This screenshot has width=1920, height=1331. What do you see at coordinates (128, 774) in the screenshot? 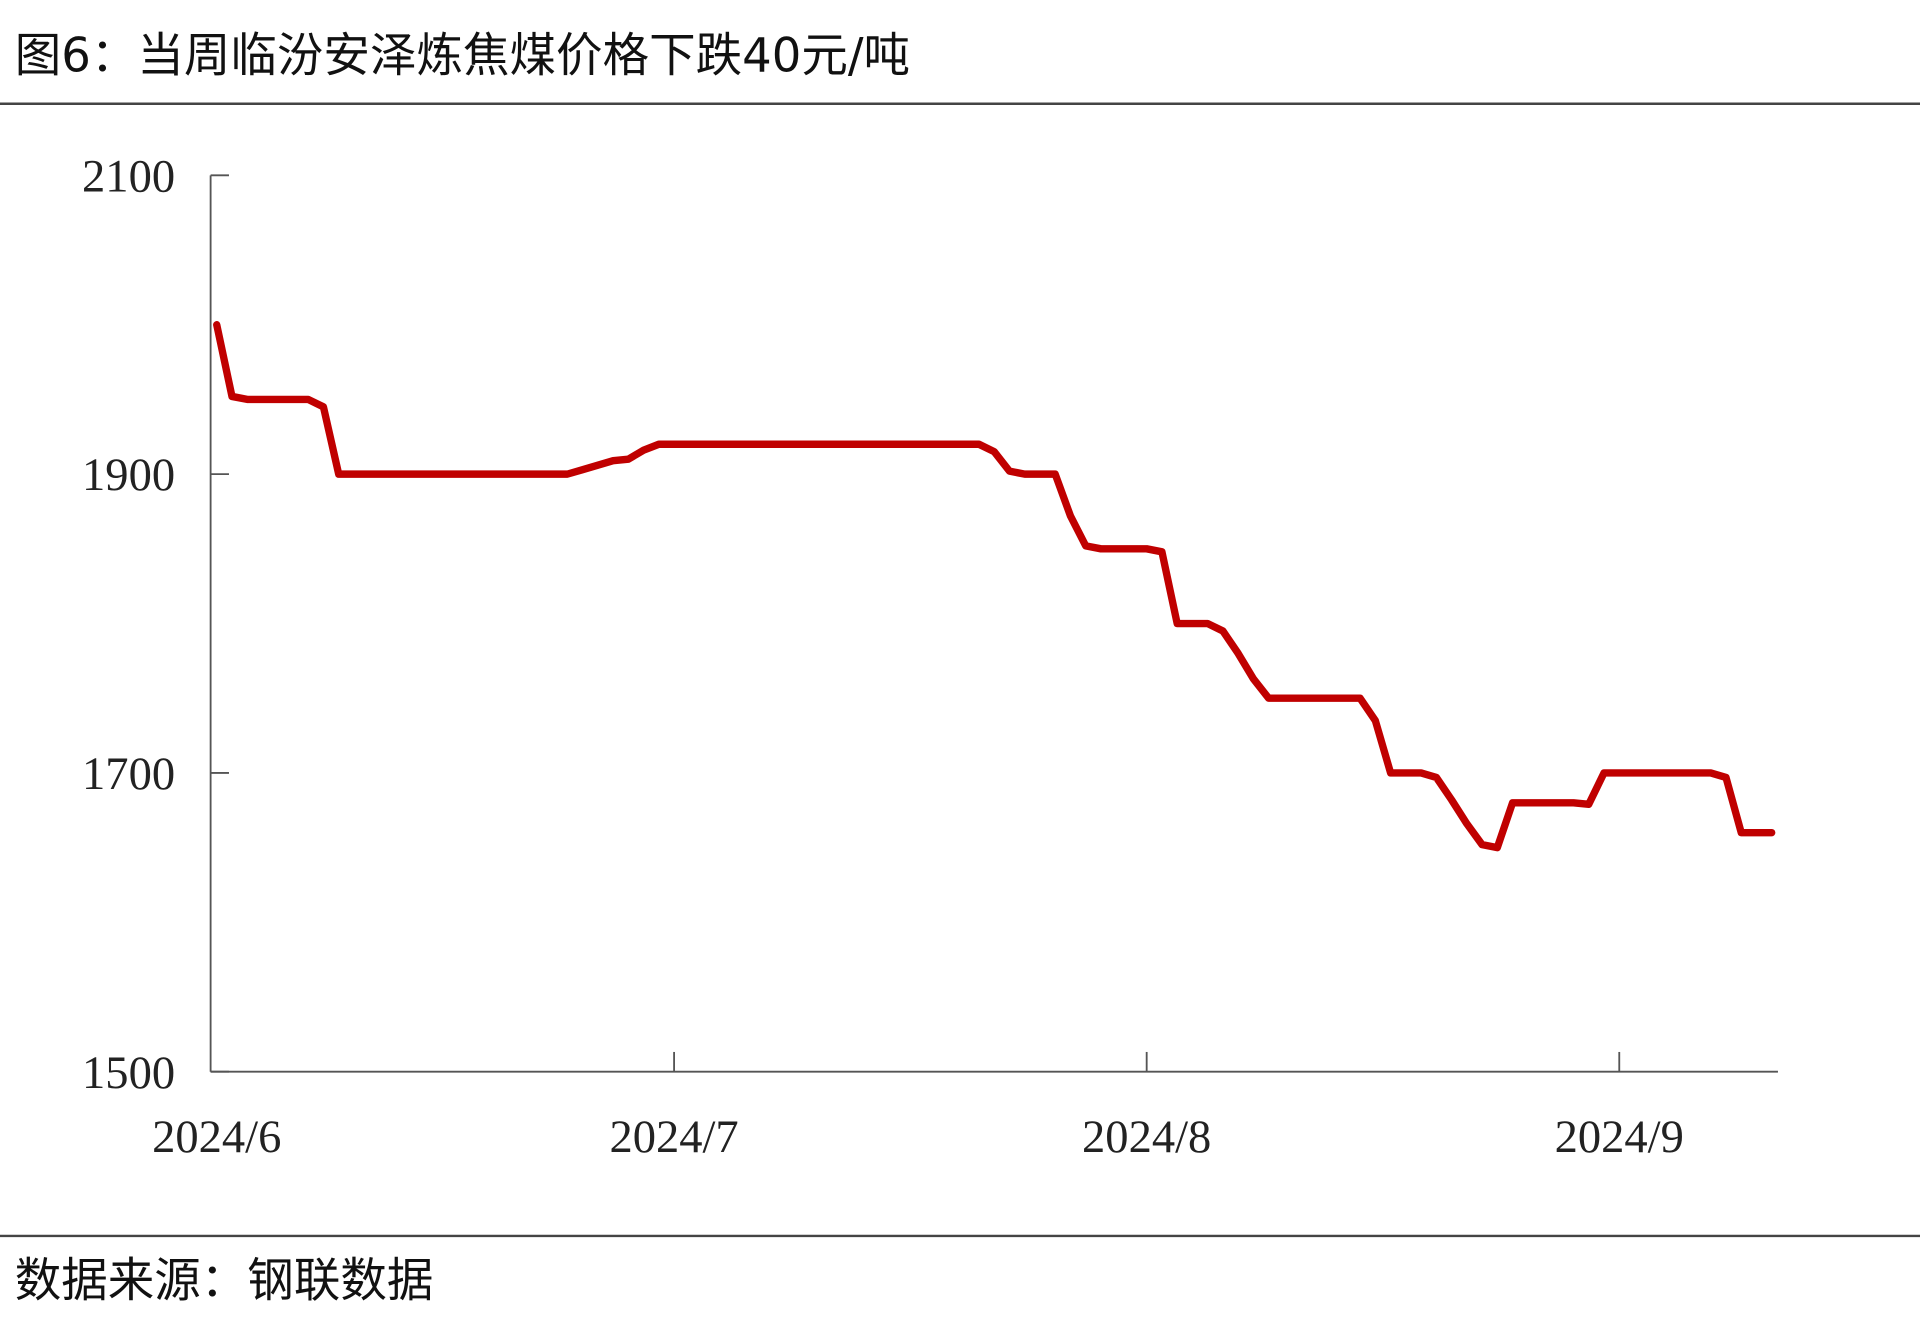
I see `y-tick-label: 1700` at bounding box center [128, 774].